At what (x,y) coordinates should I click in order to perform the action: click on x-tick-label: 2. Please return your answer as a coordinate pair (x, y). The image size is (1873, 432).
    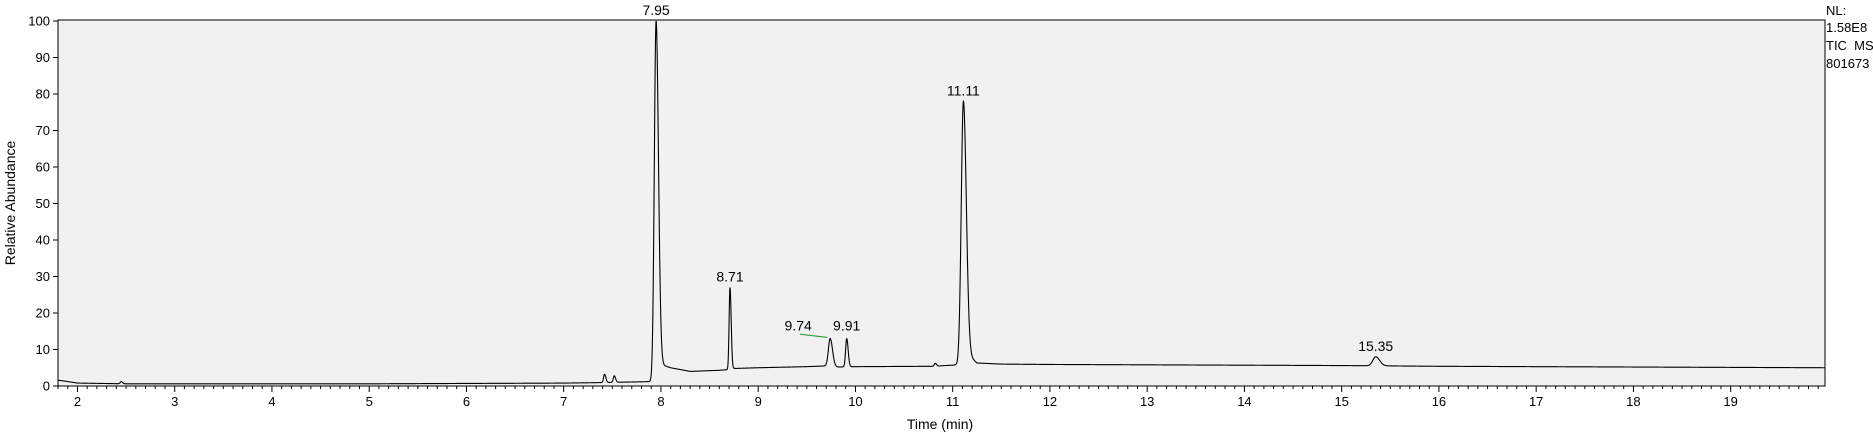
    Looking at the image, I should click on (77, 401).